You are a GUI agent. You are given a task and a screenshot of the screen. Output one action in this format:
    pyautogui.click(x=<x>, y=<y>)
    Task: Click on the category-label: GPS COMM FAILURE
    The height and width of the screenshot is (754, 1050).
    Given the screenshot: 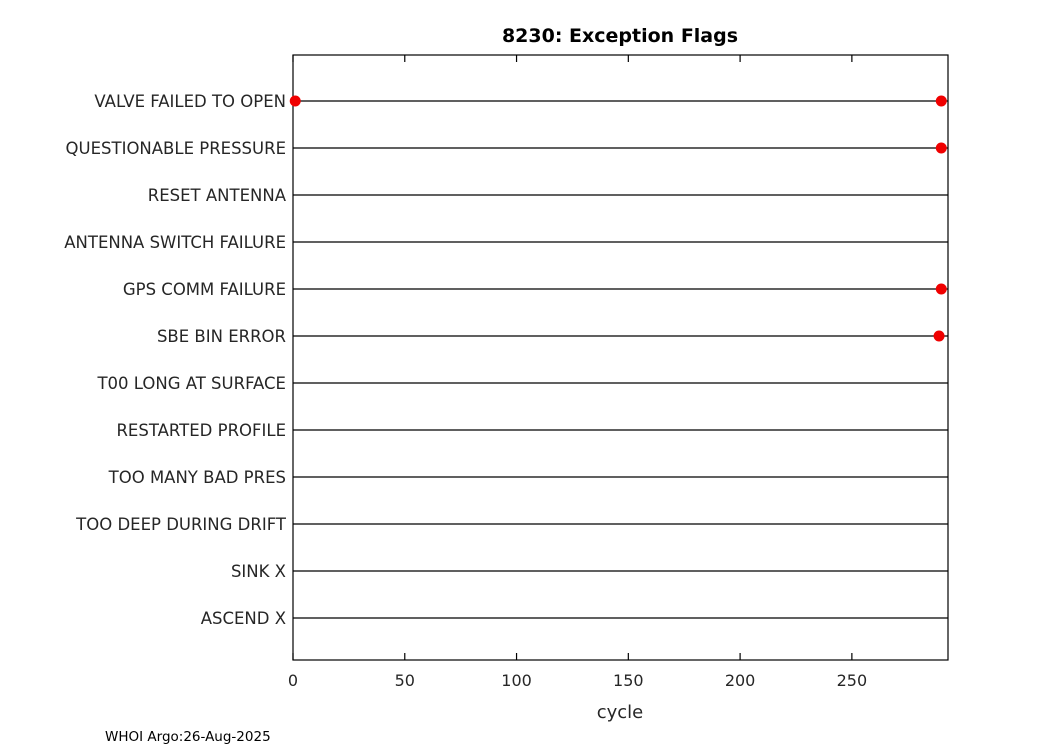 What is the action you would take?
    pyautogui.click(x=204, y=289)
    